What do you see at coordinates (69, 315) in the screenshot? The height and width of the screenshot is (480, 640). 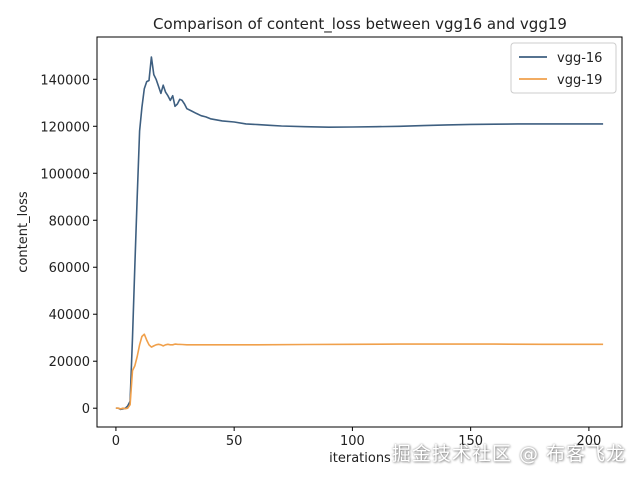 I see `y-tick-label: 40000` at bounding box center [69, 315].